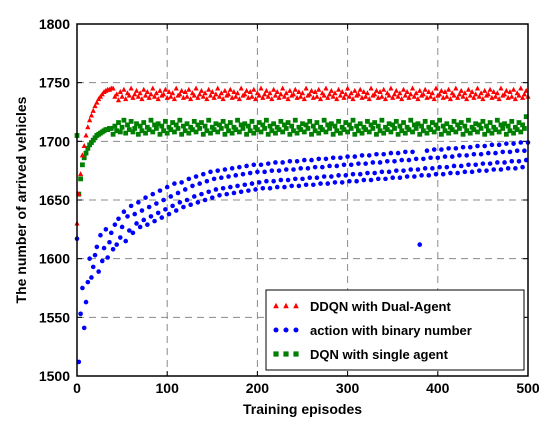 This screenshot has width=550, height=426. I want to click on legend-marker-circle, so click(276, 330).